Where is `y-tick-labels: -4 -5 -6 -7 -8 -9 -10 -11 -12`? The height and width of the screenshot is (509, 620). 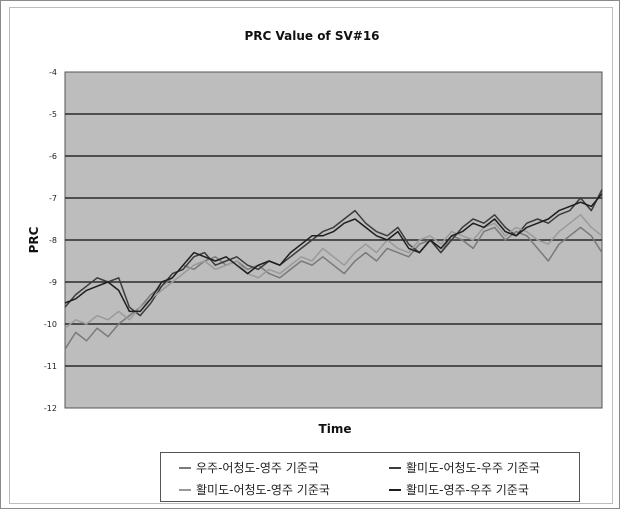
y-tick-labels: -4 -5 -6 -7 -8 -9 -10 -11 -12 is located at coordinates (50, 240).